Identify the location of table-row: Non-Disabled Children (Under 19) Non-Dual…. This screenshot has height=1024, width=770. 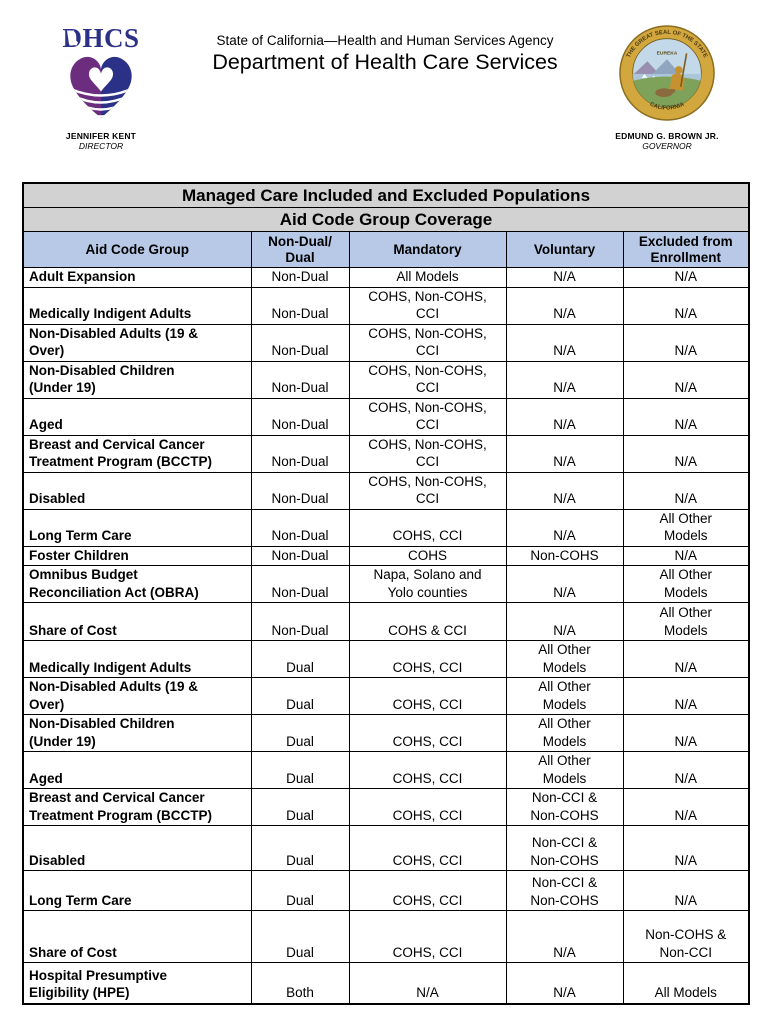
(386, 379).